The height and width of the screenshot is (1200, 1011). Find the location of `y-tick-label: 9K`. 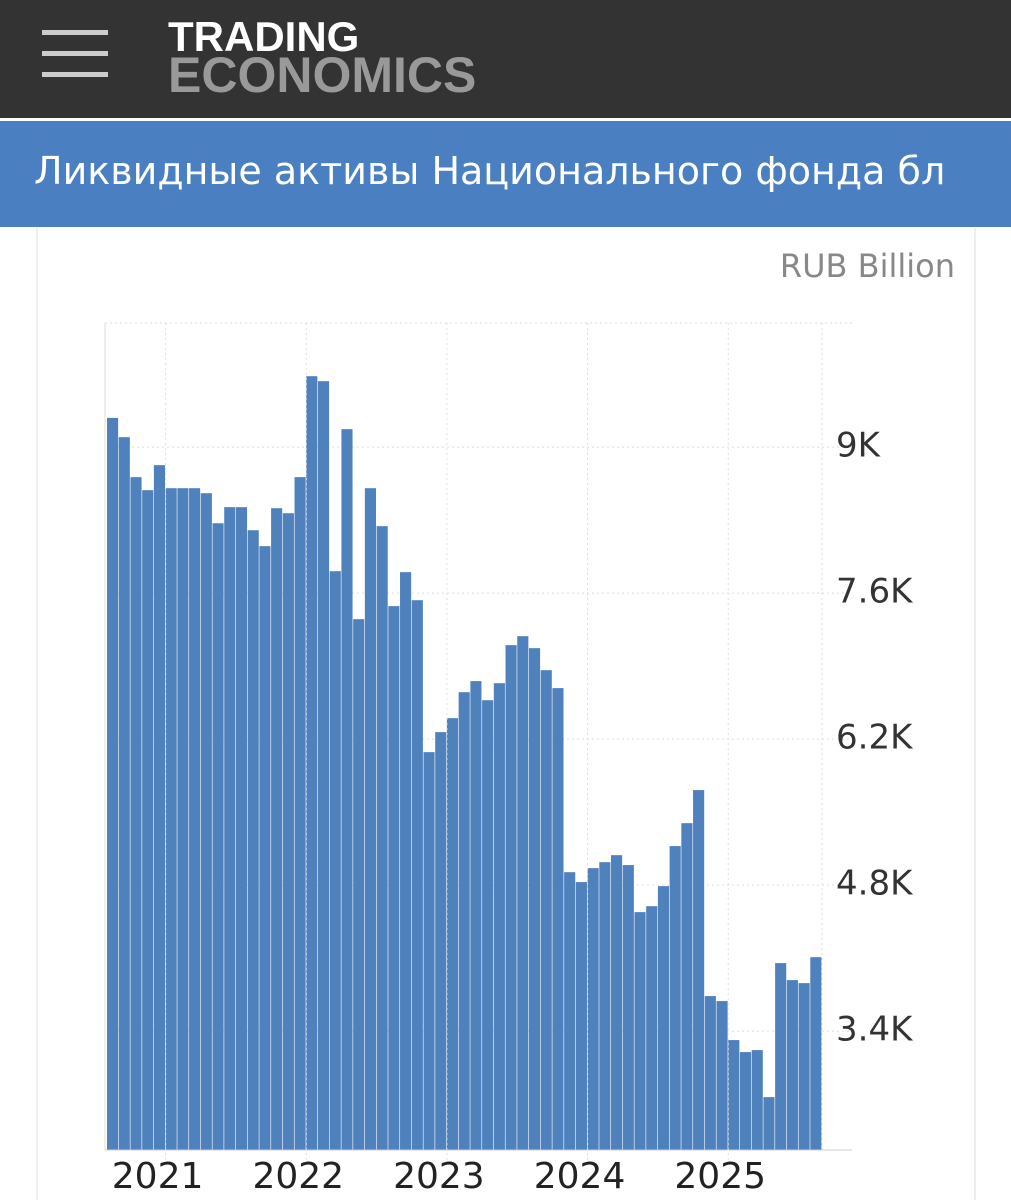

y-tick-label: 9K is located at coordinates (859, 446).